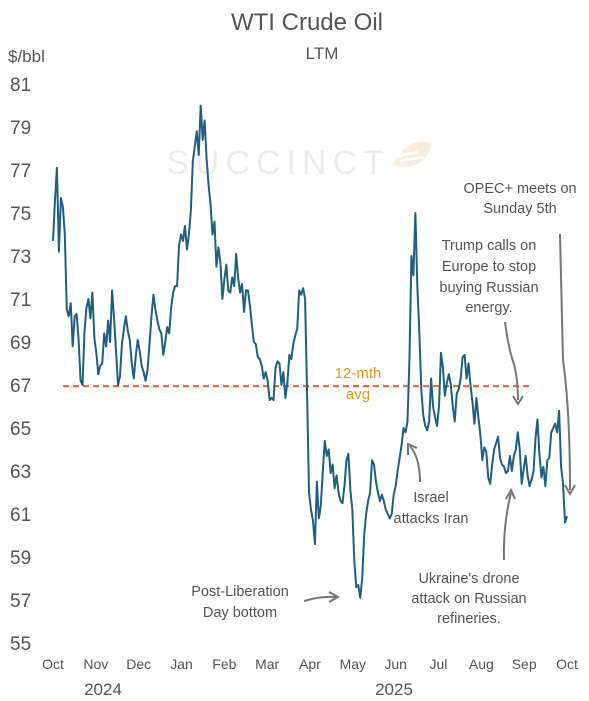  What do you see at coordinates (20, 300) in the screenshot?
I see `y-tick-label: 71` at bounding box center [20, 300].